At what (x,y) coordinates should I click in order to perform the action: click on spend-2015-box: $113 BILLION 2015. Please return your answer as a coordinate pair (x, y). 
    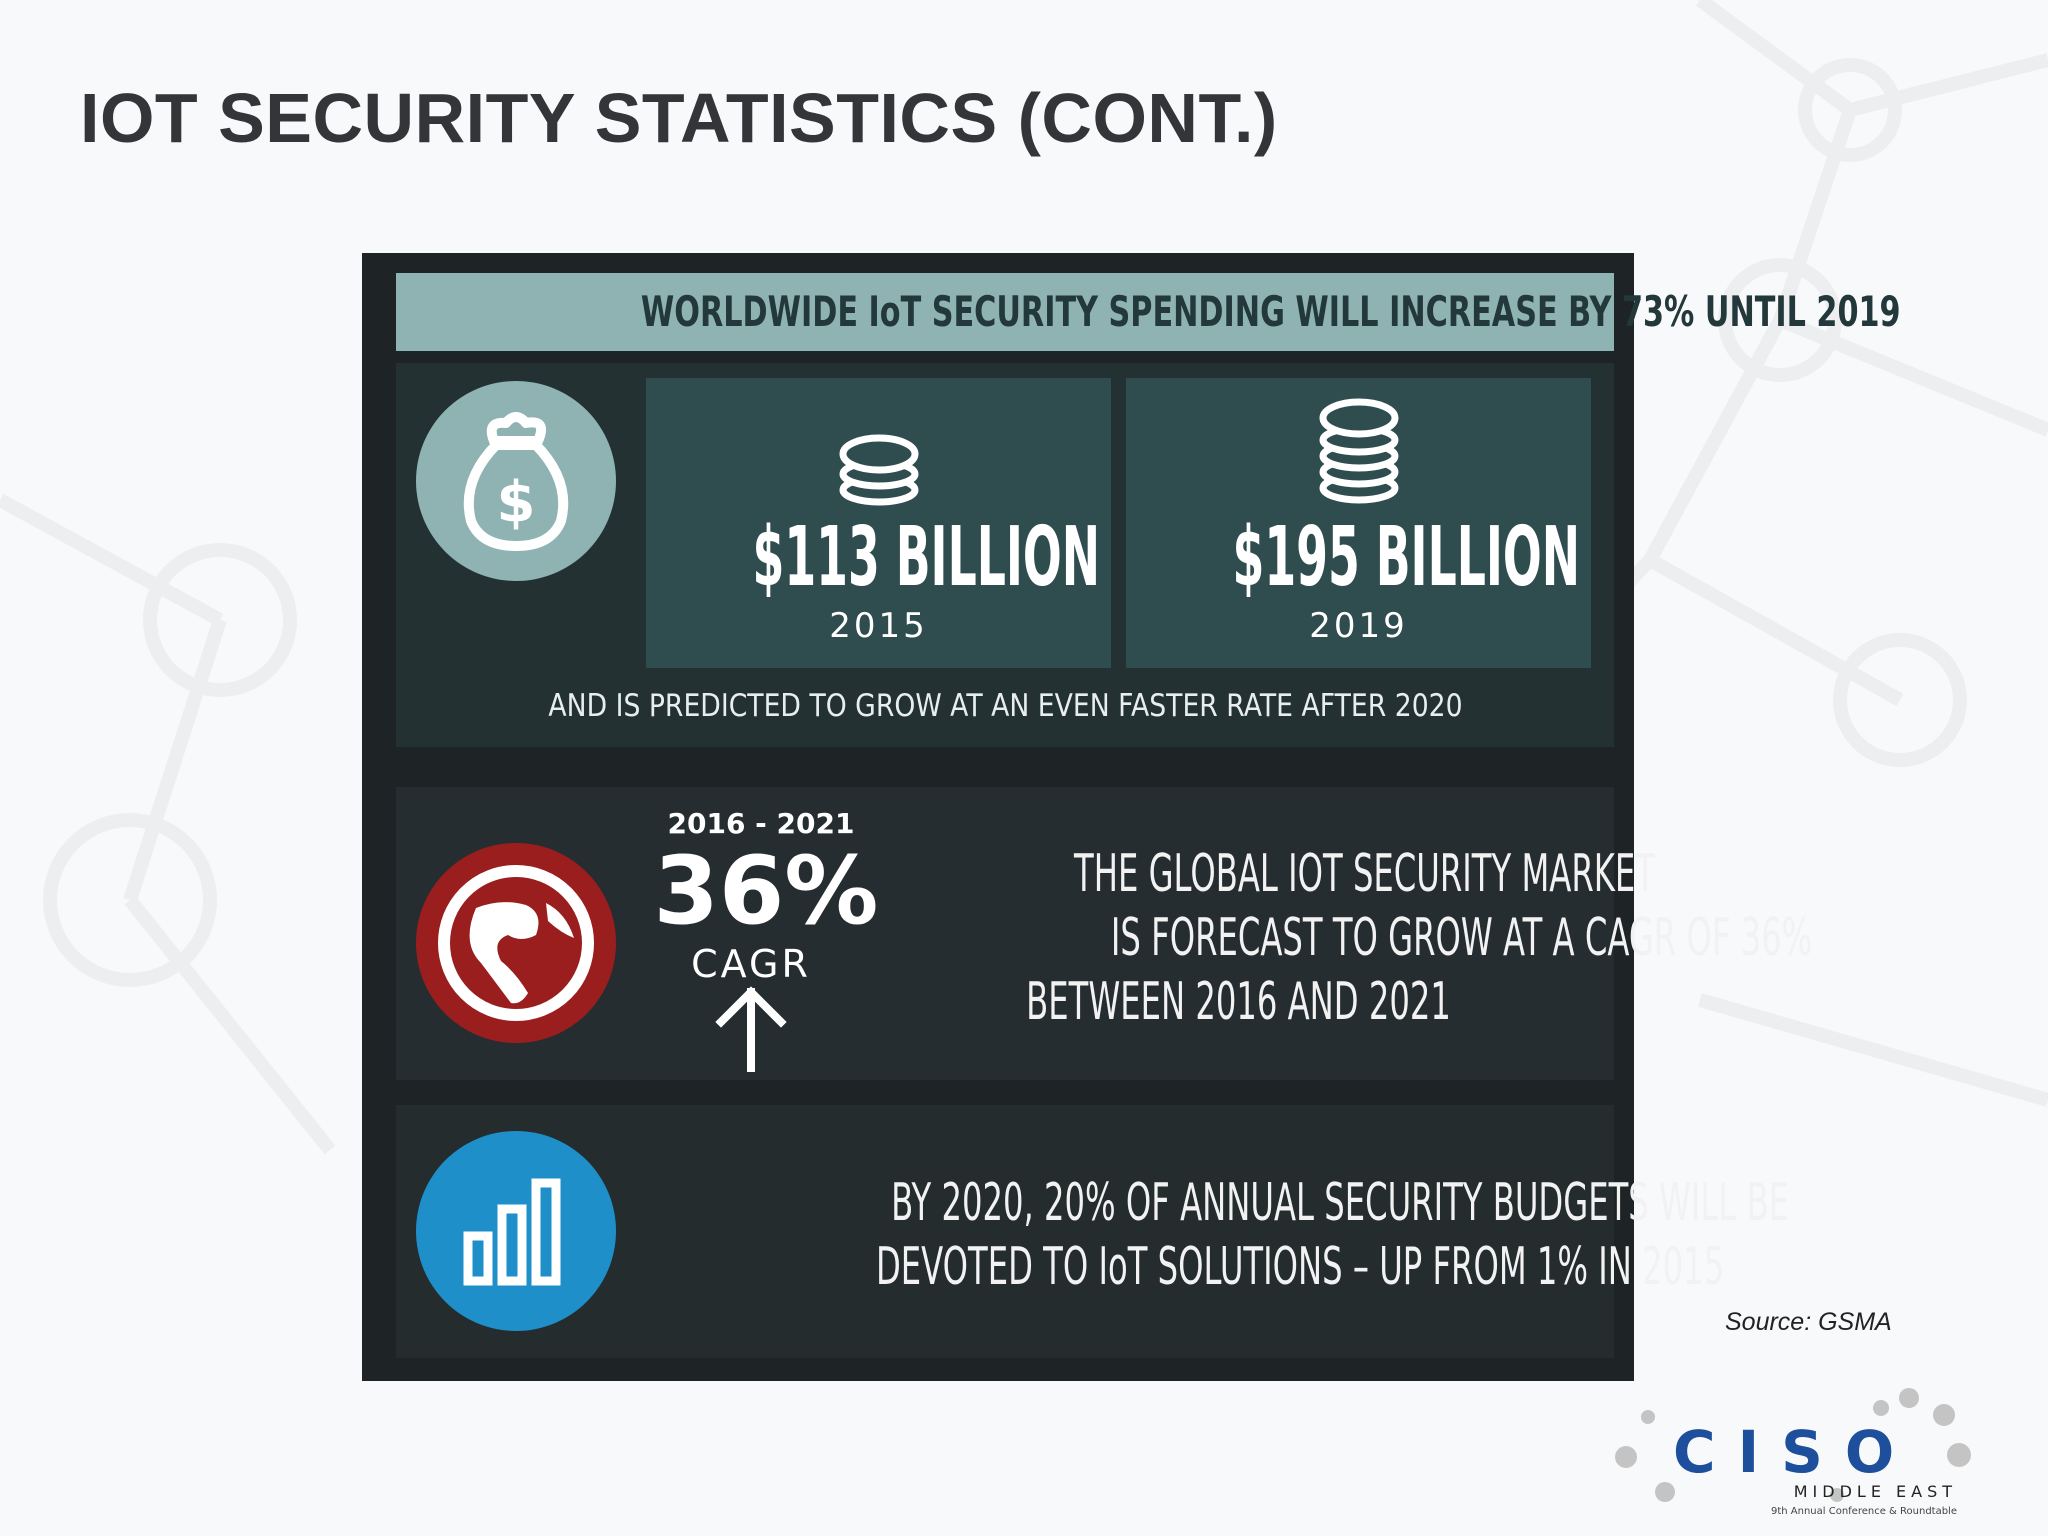
    Looking at the image, I should click on (878, 523).